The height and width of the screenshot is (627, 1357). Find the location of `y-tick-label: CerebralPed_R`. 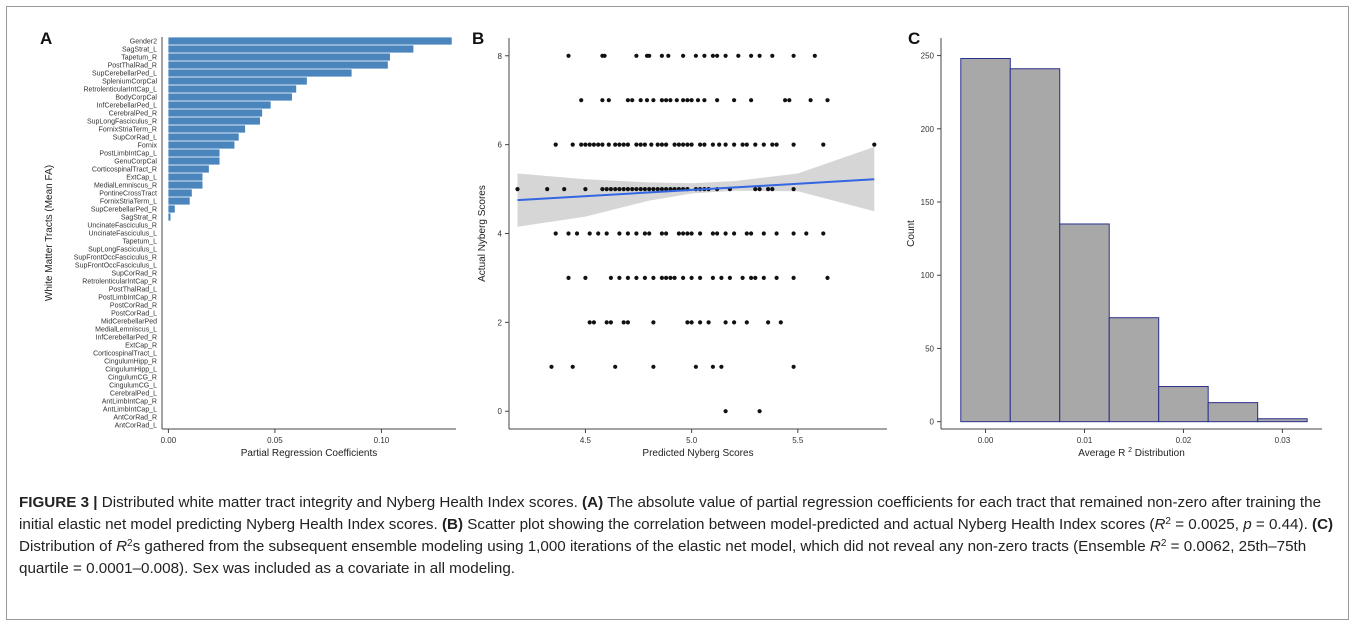

y-tick-label: CerebralPed_R is located at coordinates (133, 113).